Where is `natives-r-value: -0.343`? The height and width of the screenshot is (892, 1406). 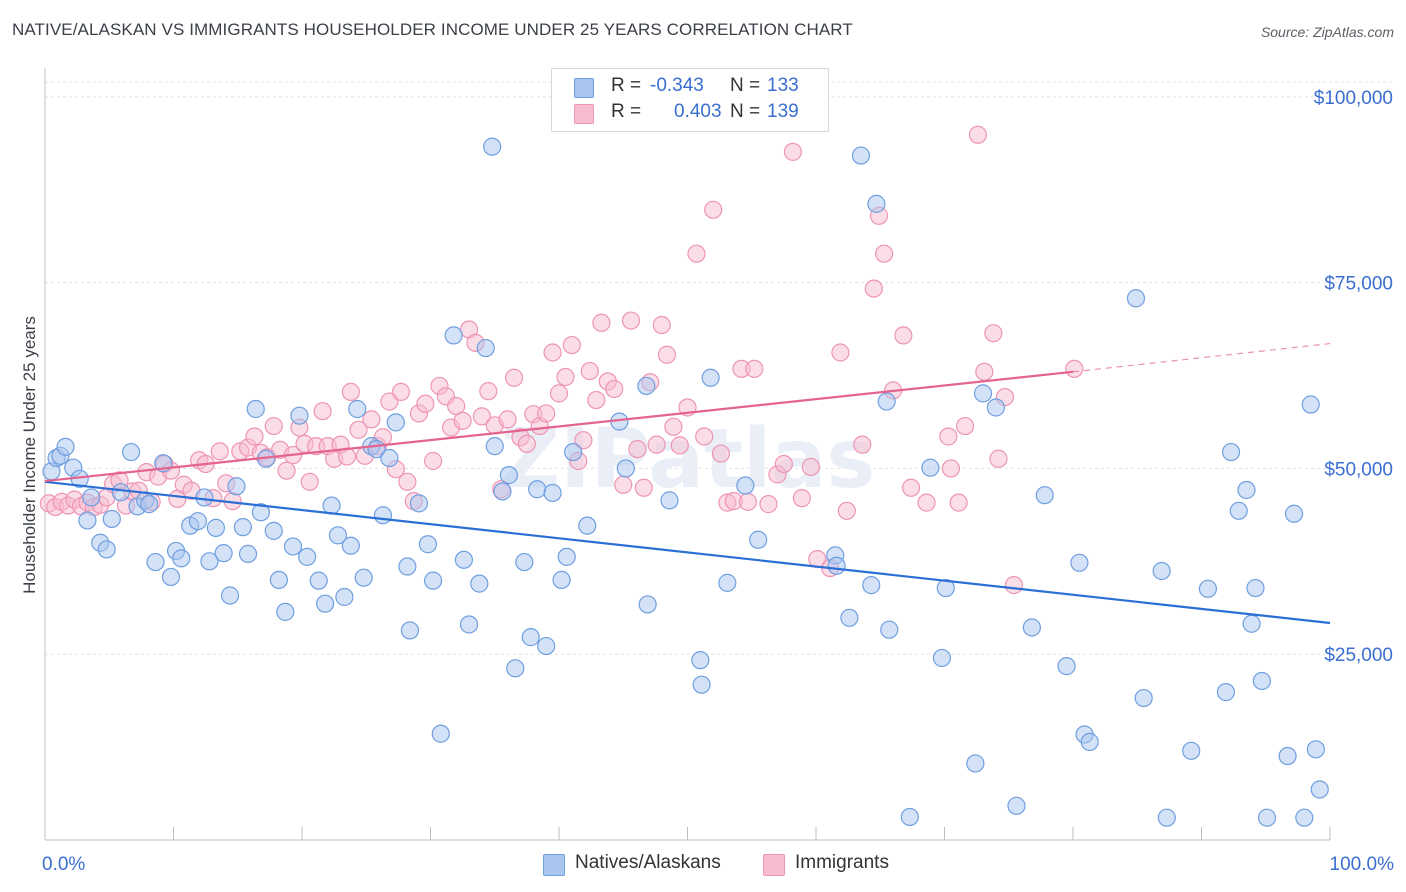 natives-r-value: -0.343 is located at coordinates (677, 85).